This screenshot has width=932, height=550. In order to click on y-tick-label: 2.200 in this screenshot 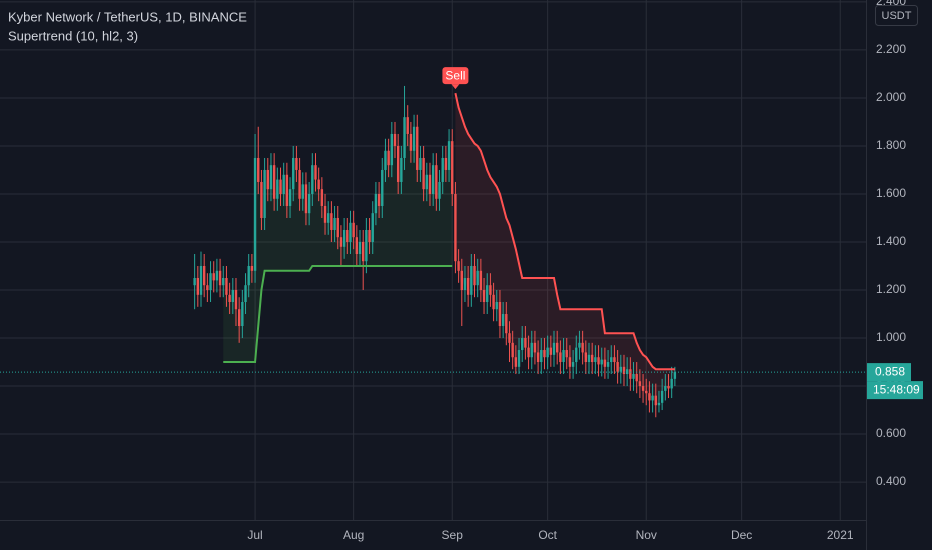, I will do `click(891, 49)`.